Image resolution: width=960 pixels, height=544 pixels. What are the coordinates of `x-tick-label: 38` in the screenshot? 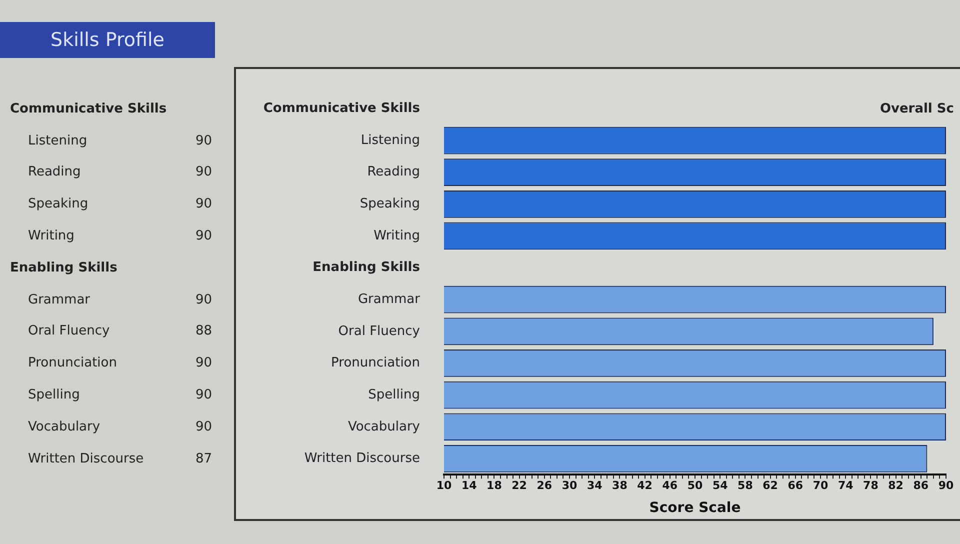 It's located at (620, 485).